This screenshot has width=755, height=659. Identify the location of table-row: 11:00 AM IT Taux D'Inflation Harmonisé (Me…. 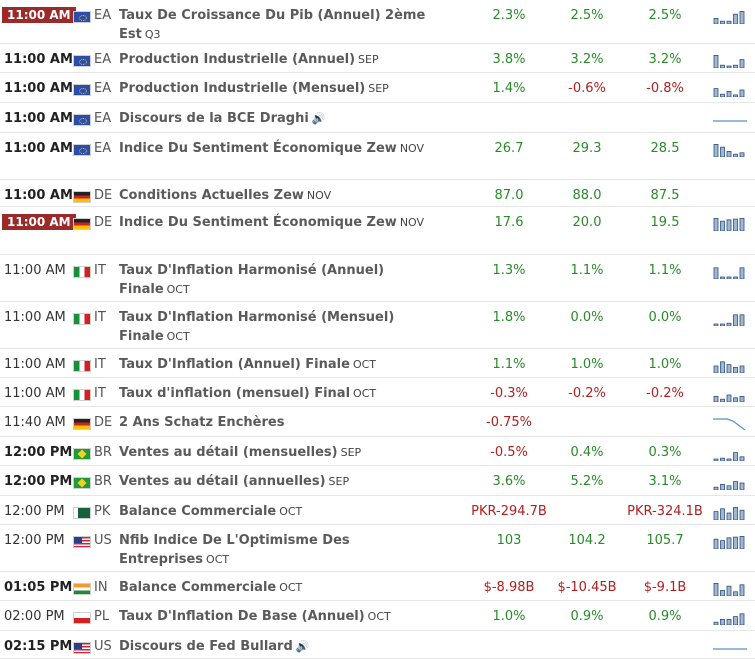
(377, 325).